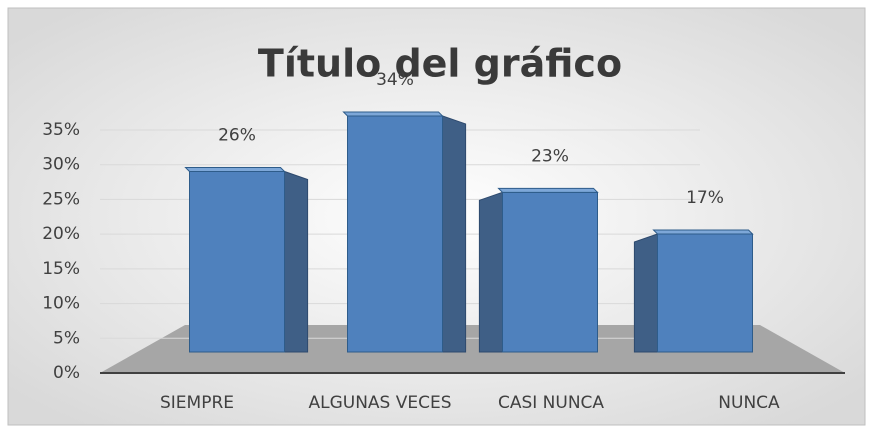 The image size is (873, 430). Describe the element at coordinates (395, 80) in the screenshot. I see `data-label: 34%` at that location.